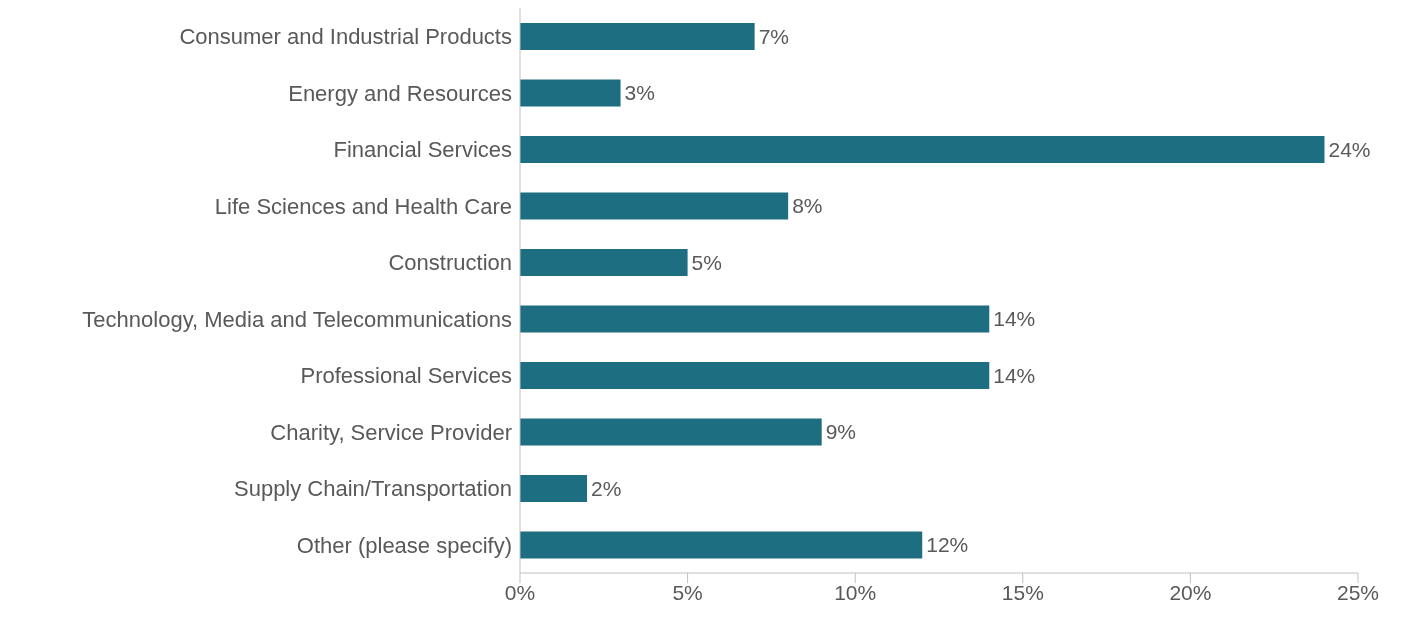 The width and height of the screenshot is (1406, 631). I want to click on data-label: 5%, so click(706, 262).